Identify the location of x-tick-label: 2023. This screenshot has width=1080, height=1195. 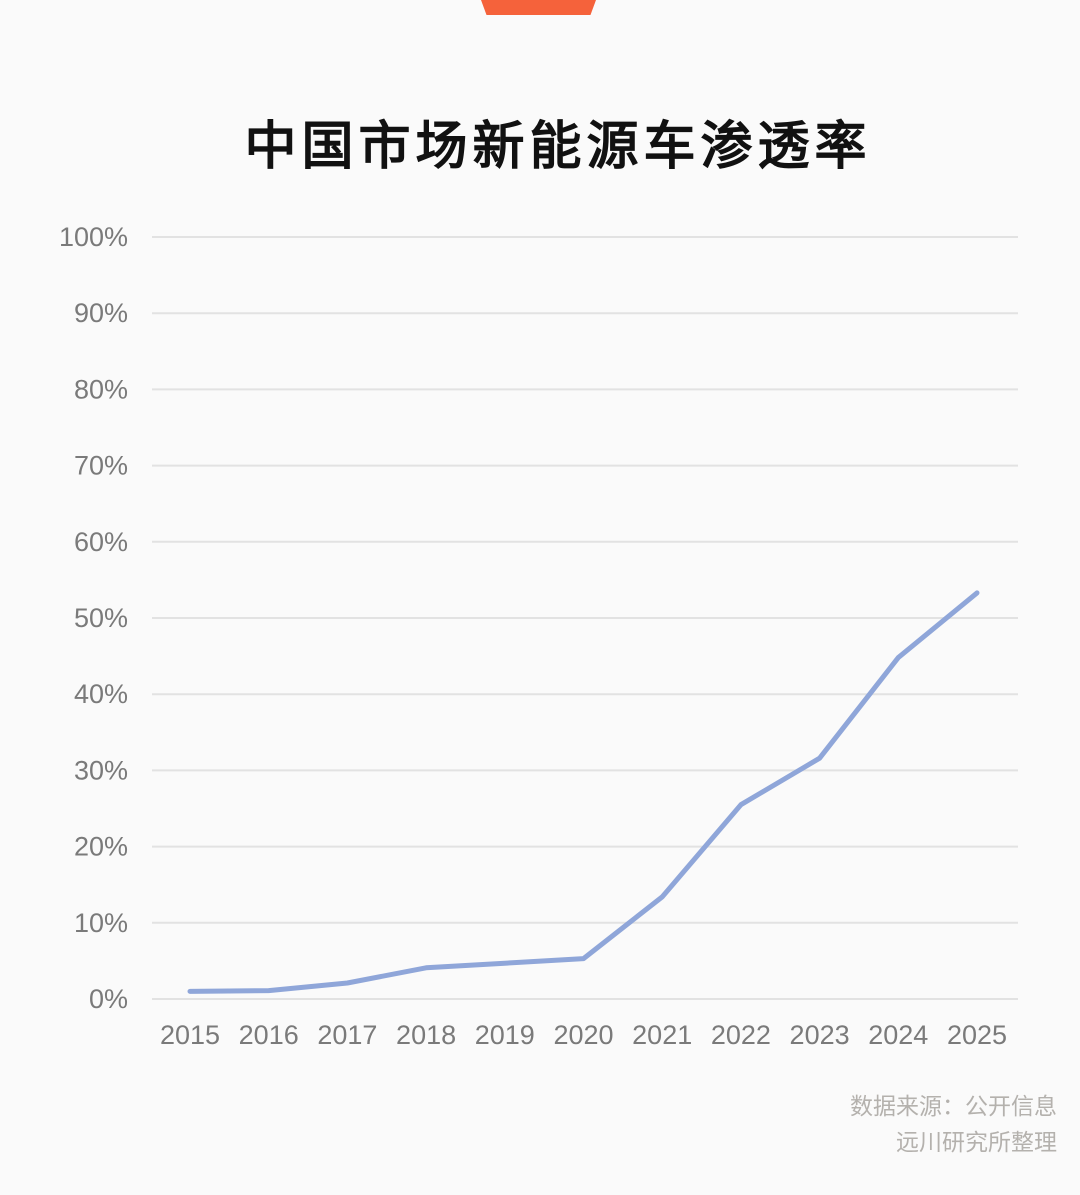
(820, 1035).